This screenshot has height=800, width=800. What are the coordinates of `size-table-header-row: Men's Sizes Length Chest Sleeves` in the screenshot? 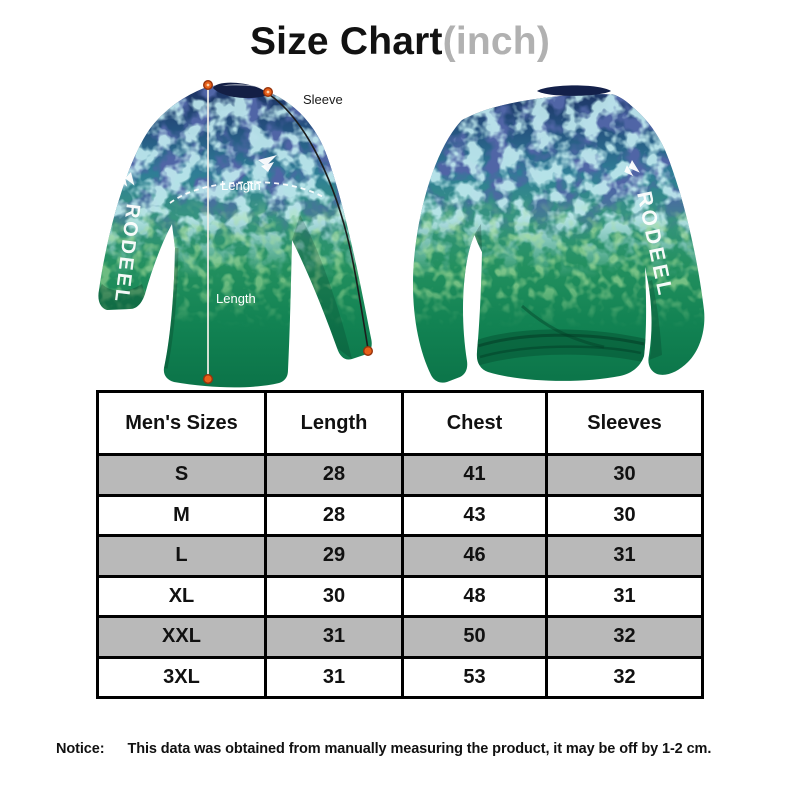 It's located at (400, 423).